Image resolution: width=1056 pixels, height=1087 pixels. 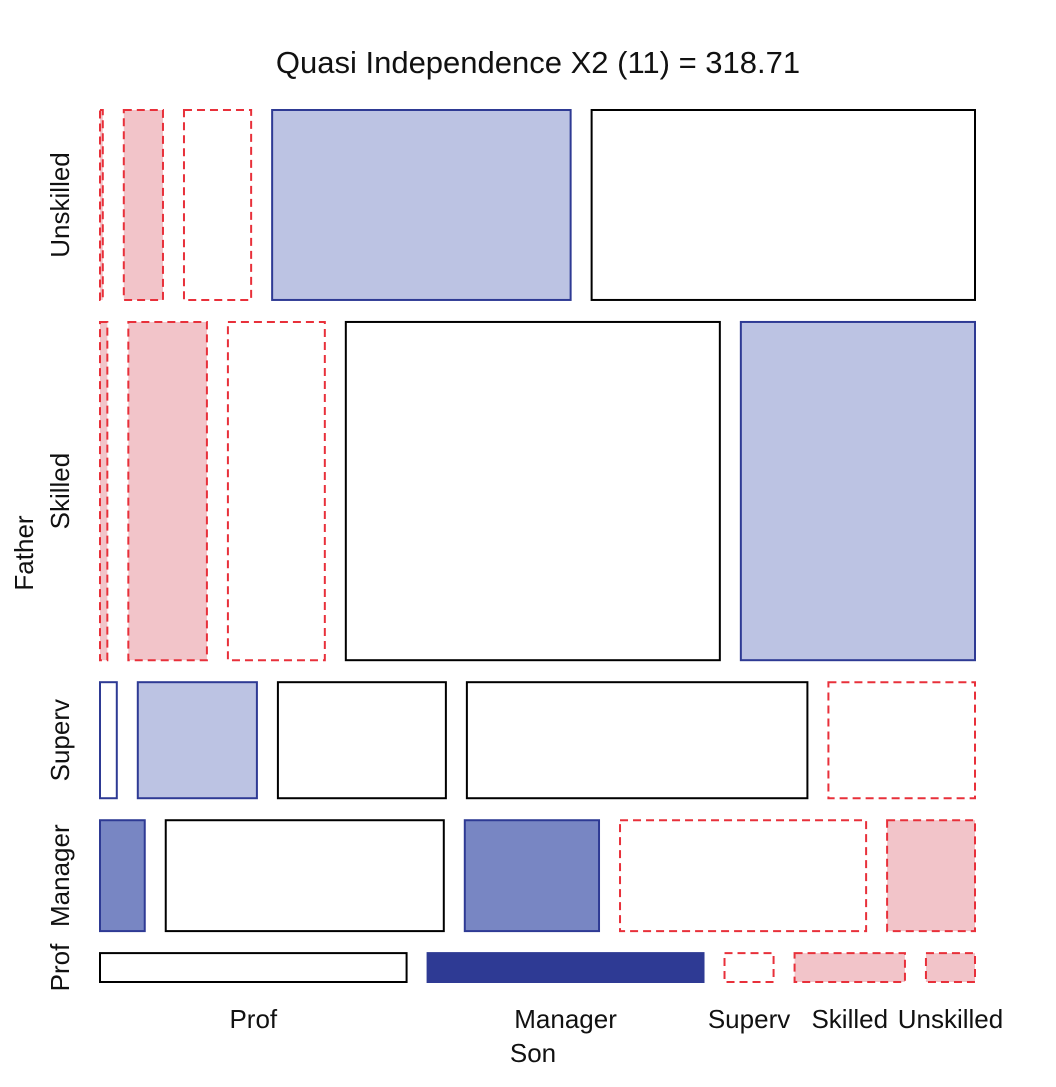 I want to click on x-tick-label: Skilled, so click(x=849, y=1019).